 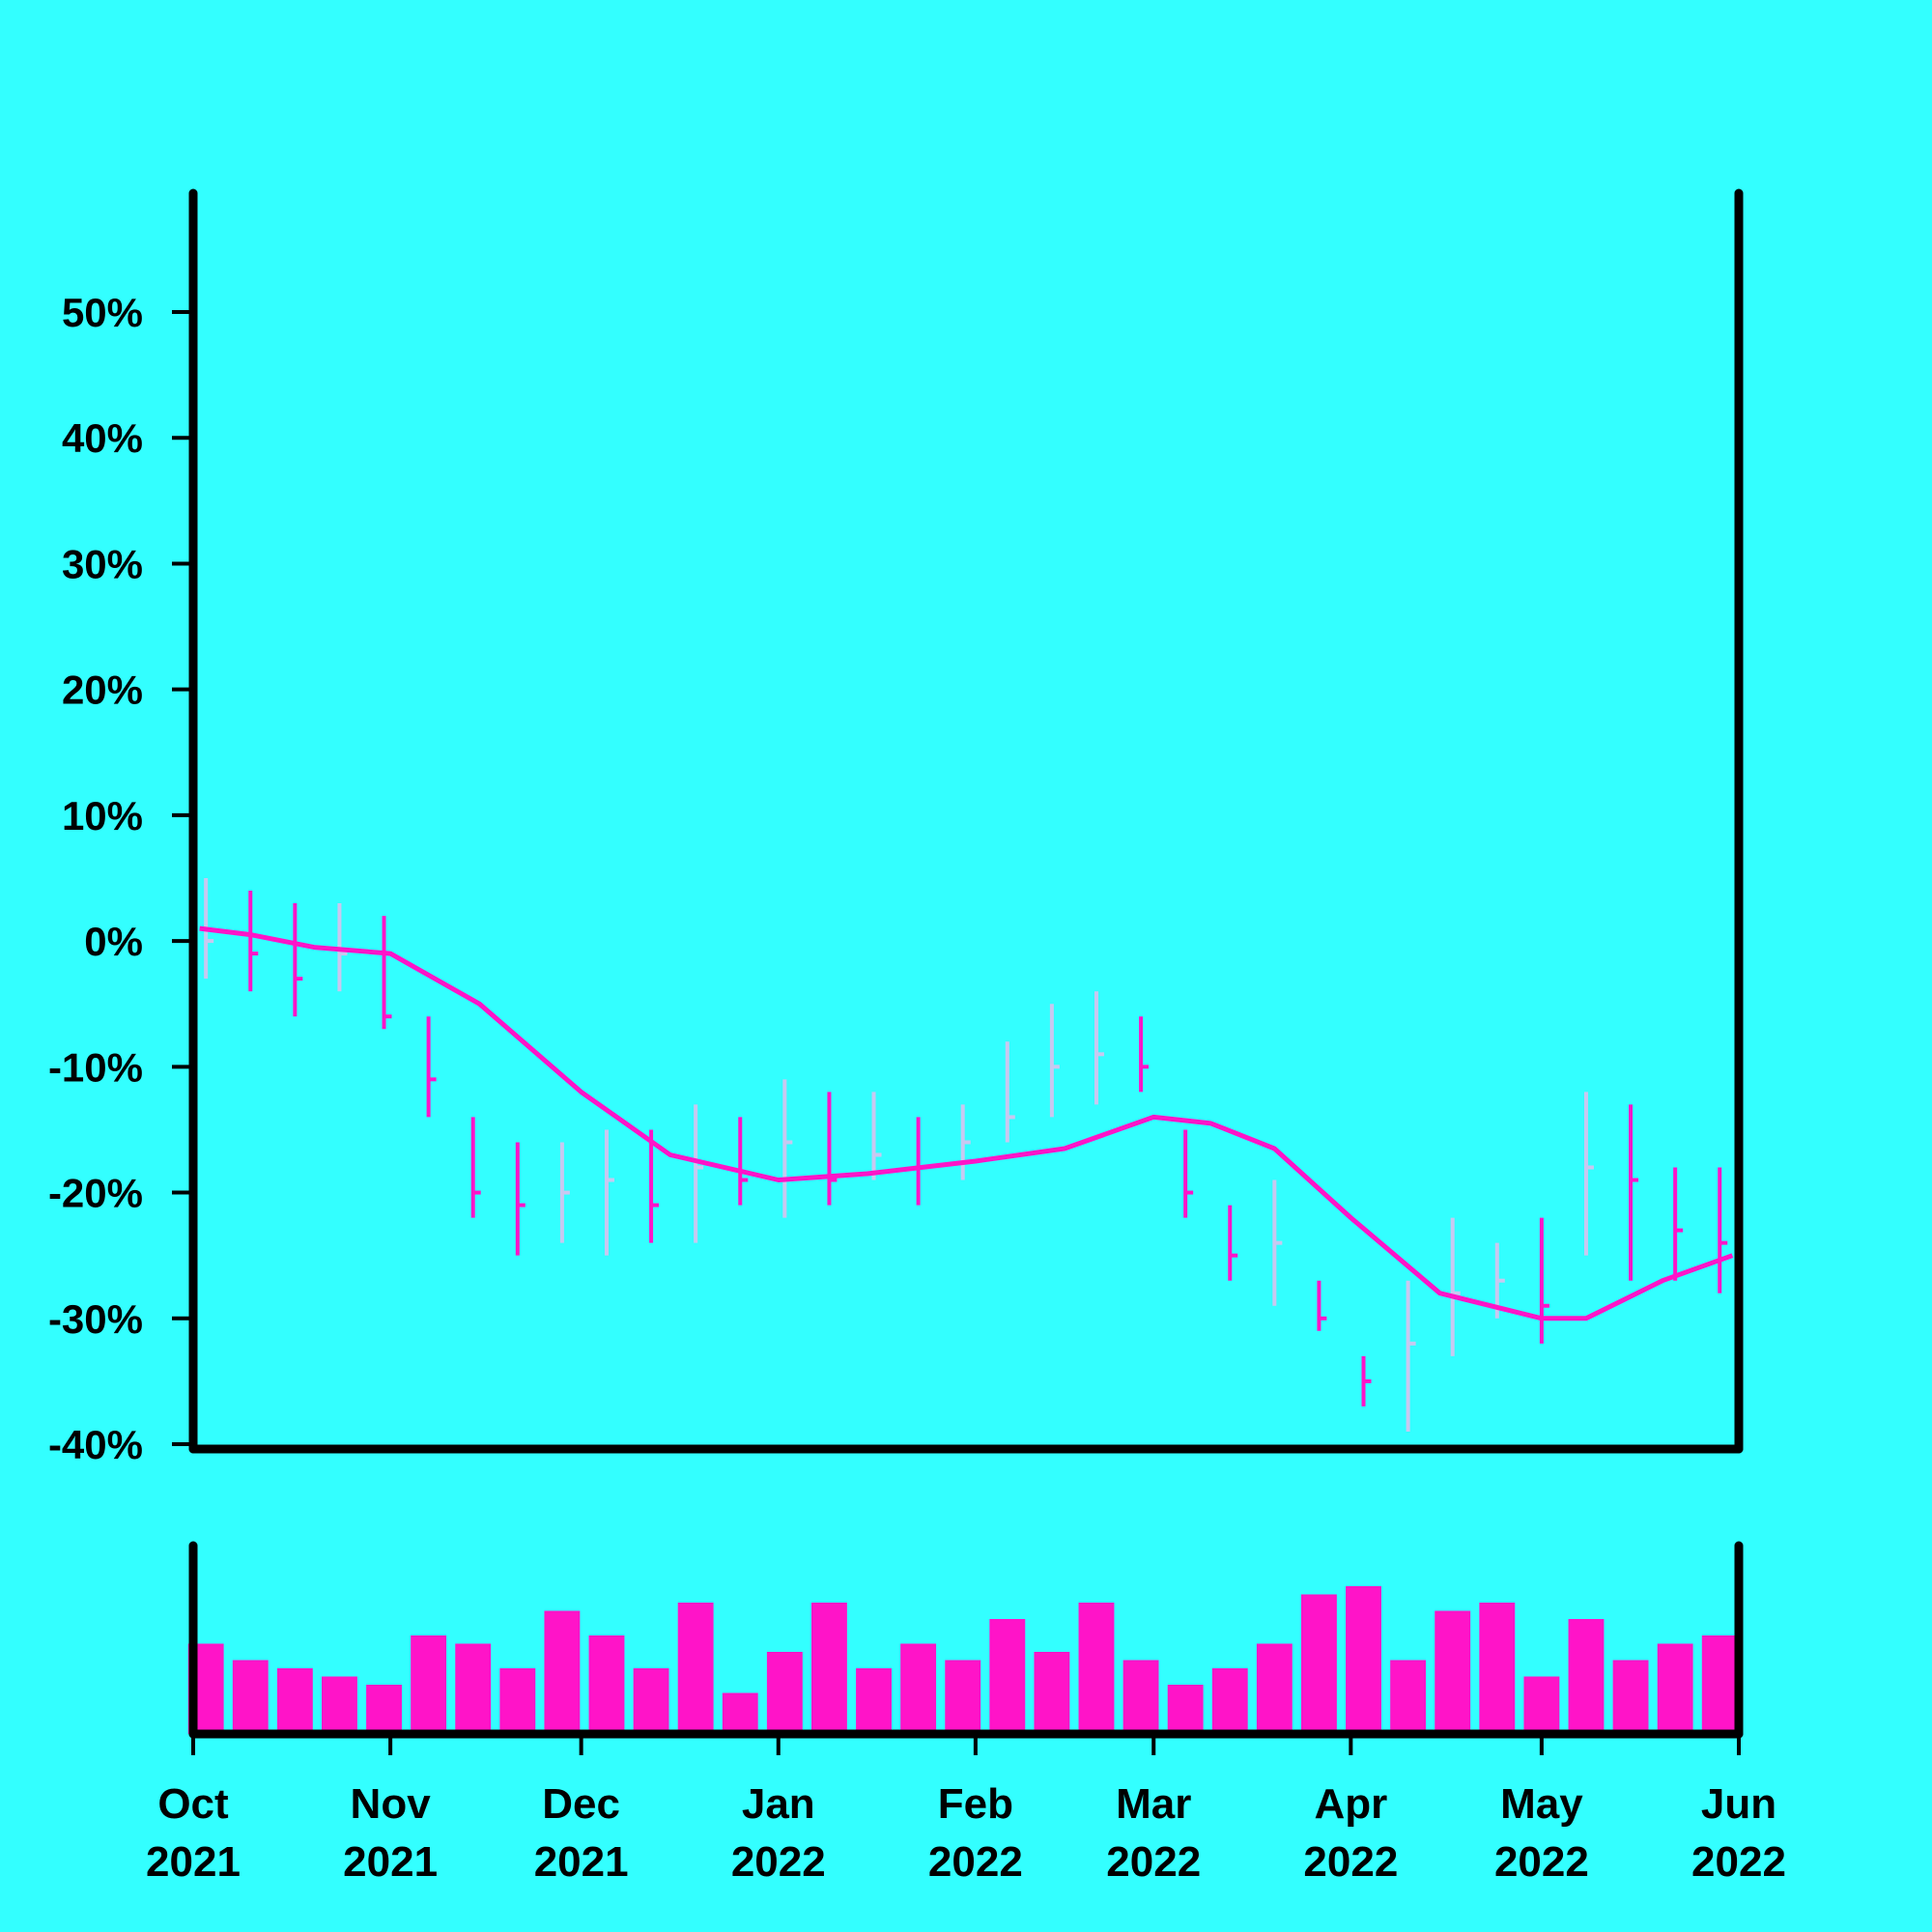 I want to click on x-tick-month: Jan, so click(x=778, y=1804).